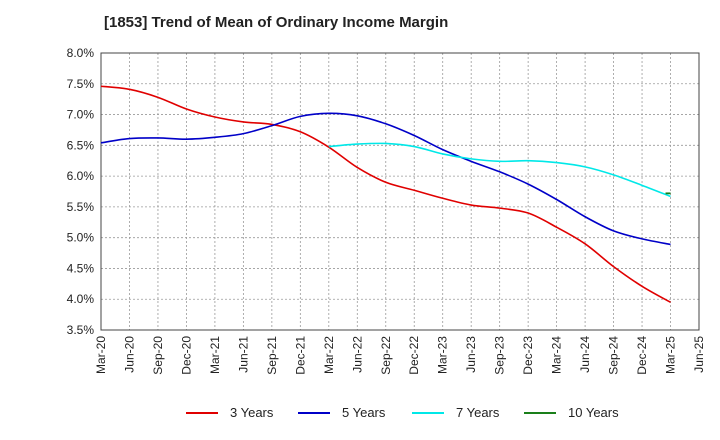  What do you see at coordinates (129, 354) in the screenshot?
I see `x-tick-label: Jun-20` at bounding box center [129, 354].